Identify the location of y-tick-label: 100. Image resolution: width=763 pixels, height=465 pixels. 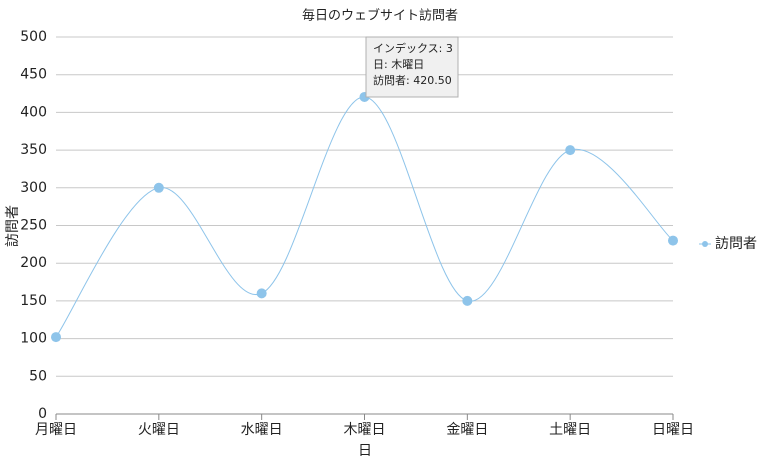
(33, 339).